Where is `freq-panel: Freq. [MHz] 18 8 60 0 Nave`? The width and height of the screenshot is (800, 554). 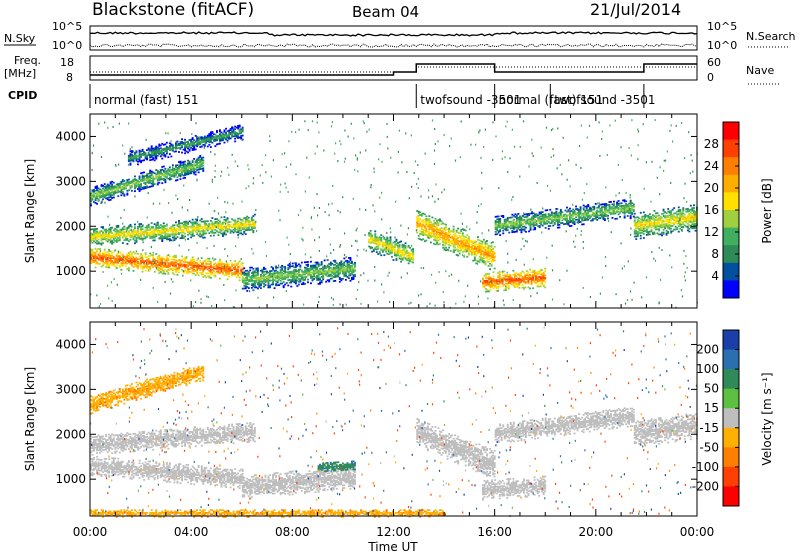 freq-panel: Freq. [MHz] 18 8 60 0 Nave is located at coordinates (392, 69).